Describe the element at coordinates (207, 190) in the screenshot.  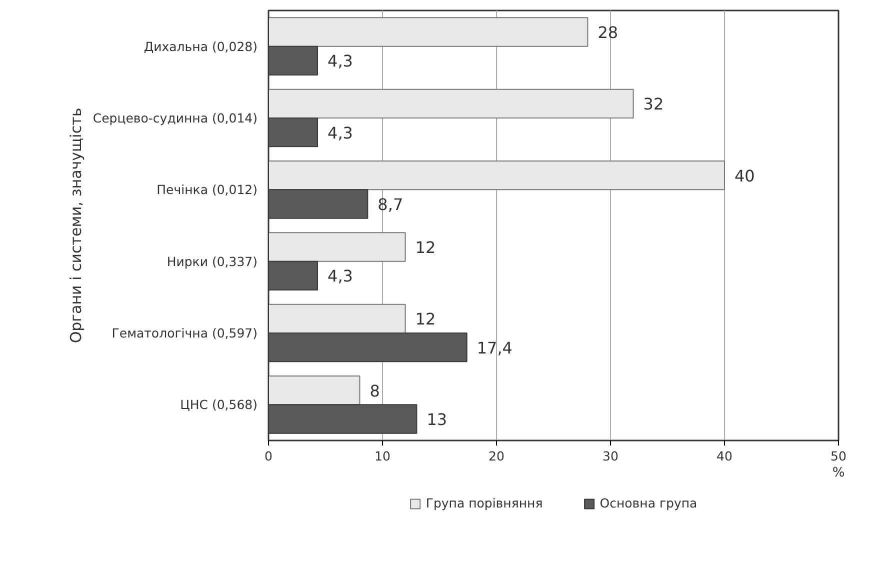
I see `y-tick-label: Печінка (0,012)` at that location.